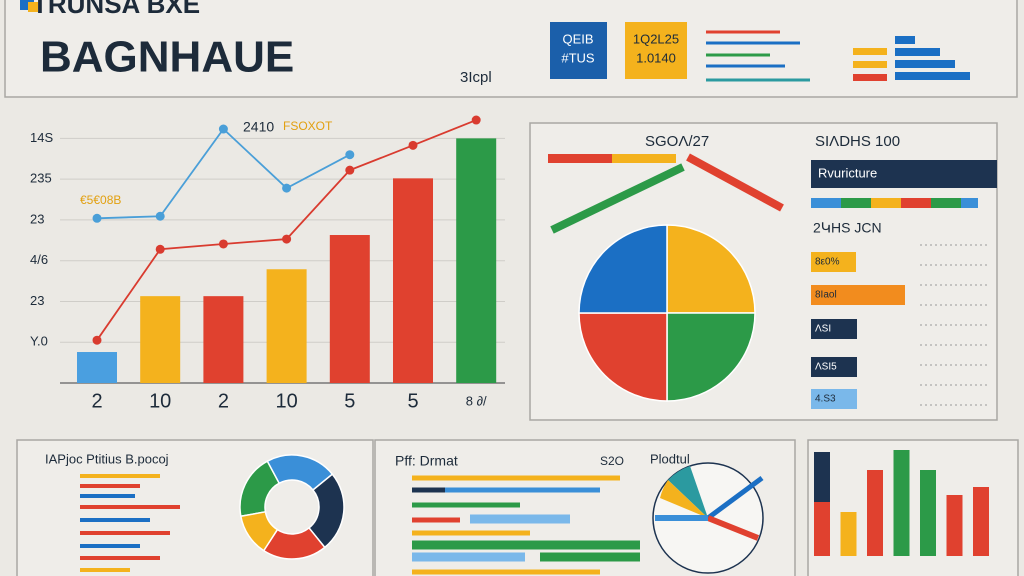  I want to click on annotation: 2410, so click(258, 127).